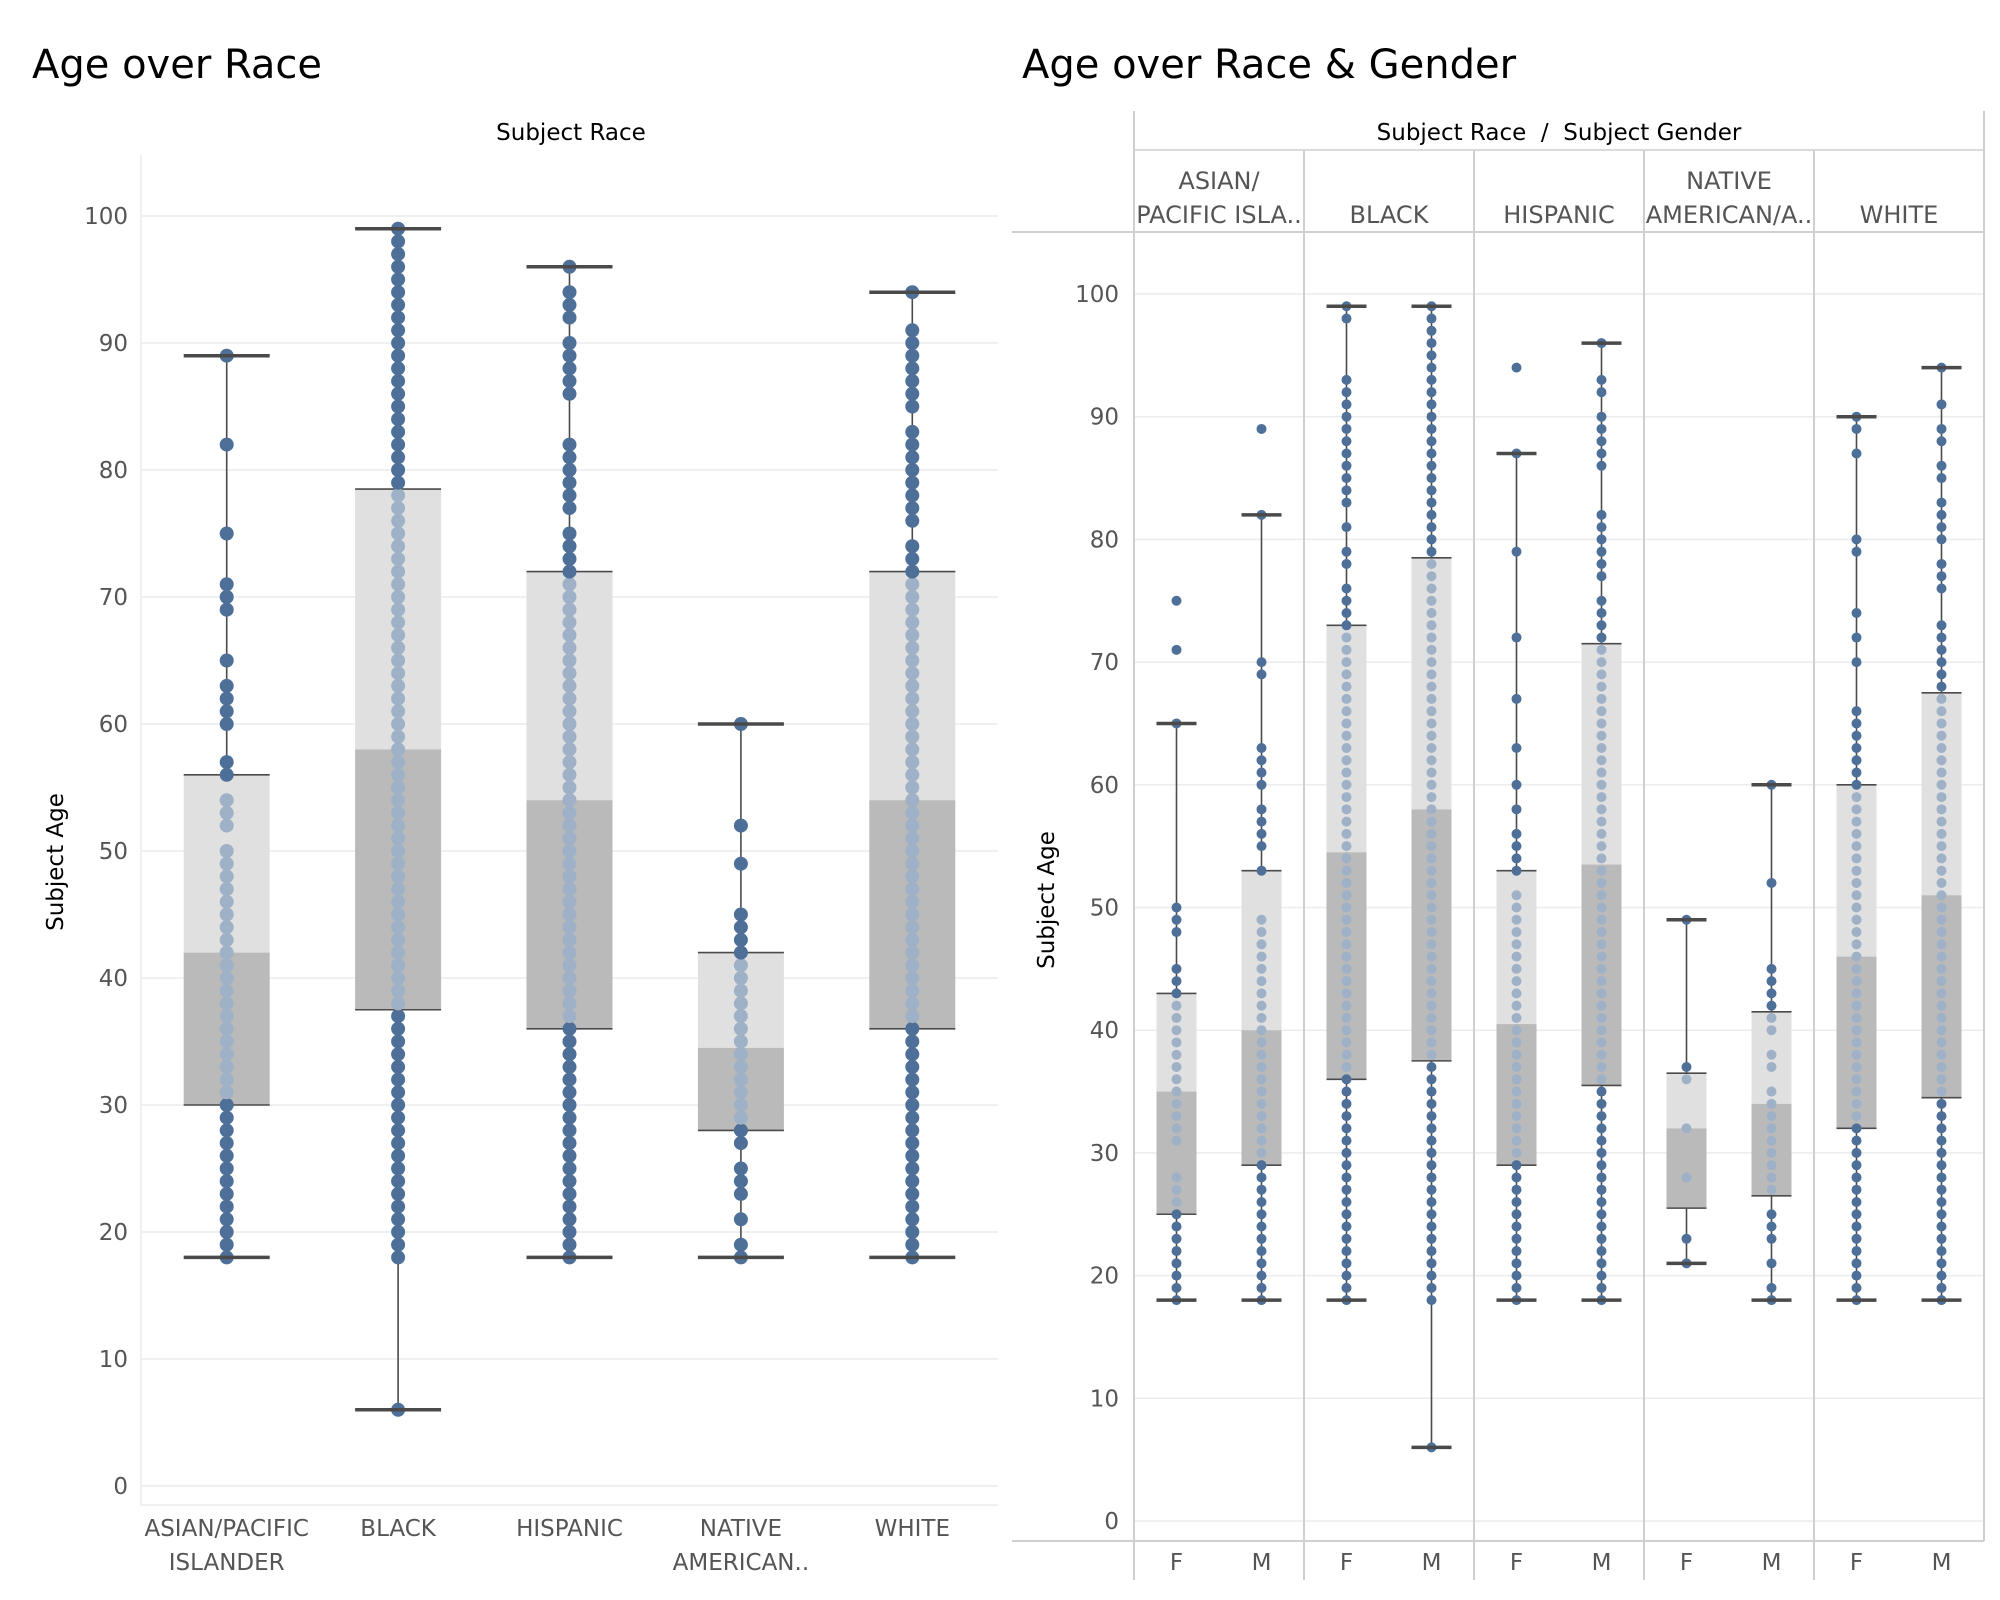 This screenshot has height=1600, width=2000. I want to click on left-y-tick-label: 10, so click(113, 1360).